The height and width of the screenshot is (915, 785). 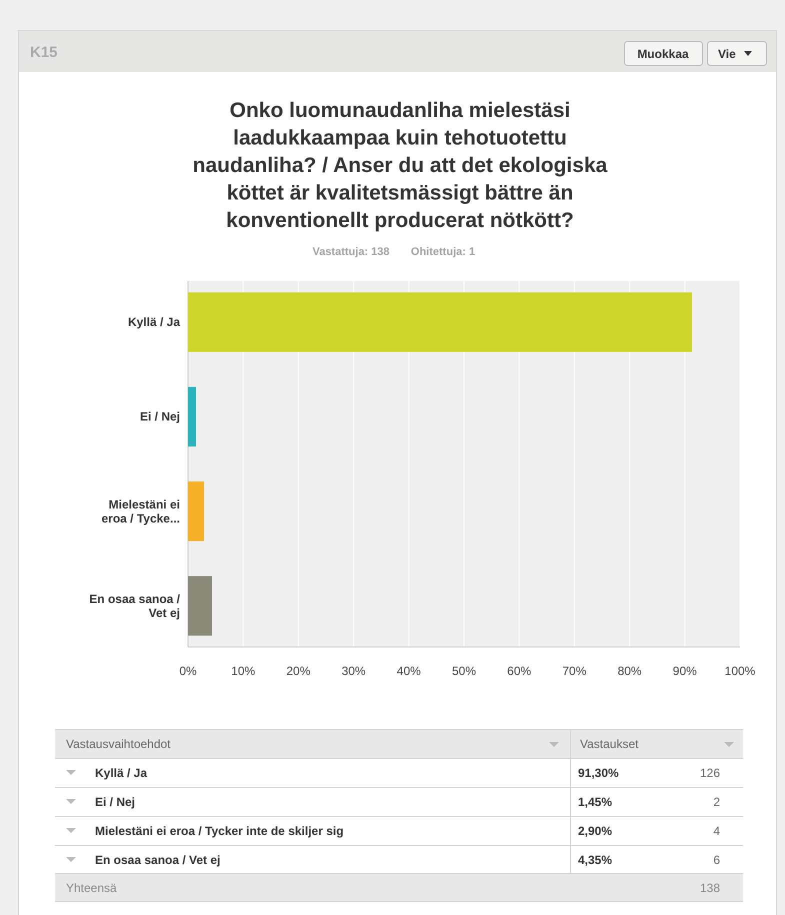 I want to click on text: 126, so click(x=710, y=773).